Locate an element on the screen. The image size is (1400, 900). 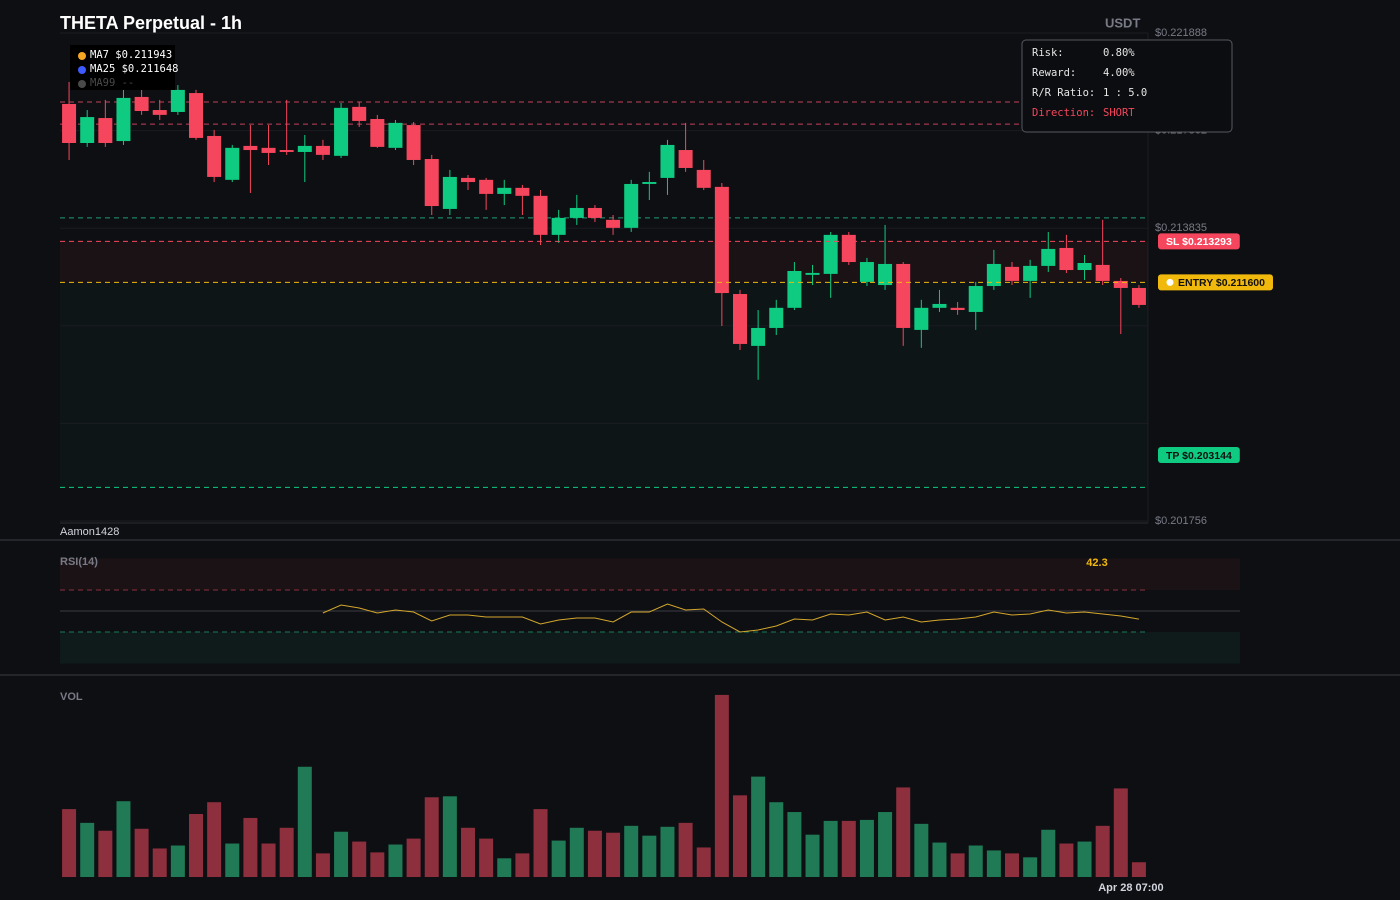
legend-label: MA25 $0.211648 is located at coordinates (134, 69).